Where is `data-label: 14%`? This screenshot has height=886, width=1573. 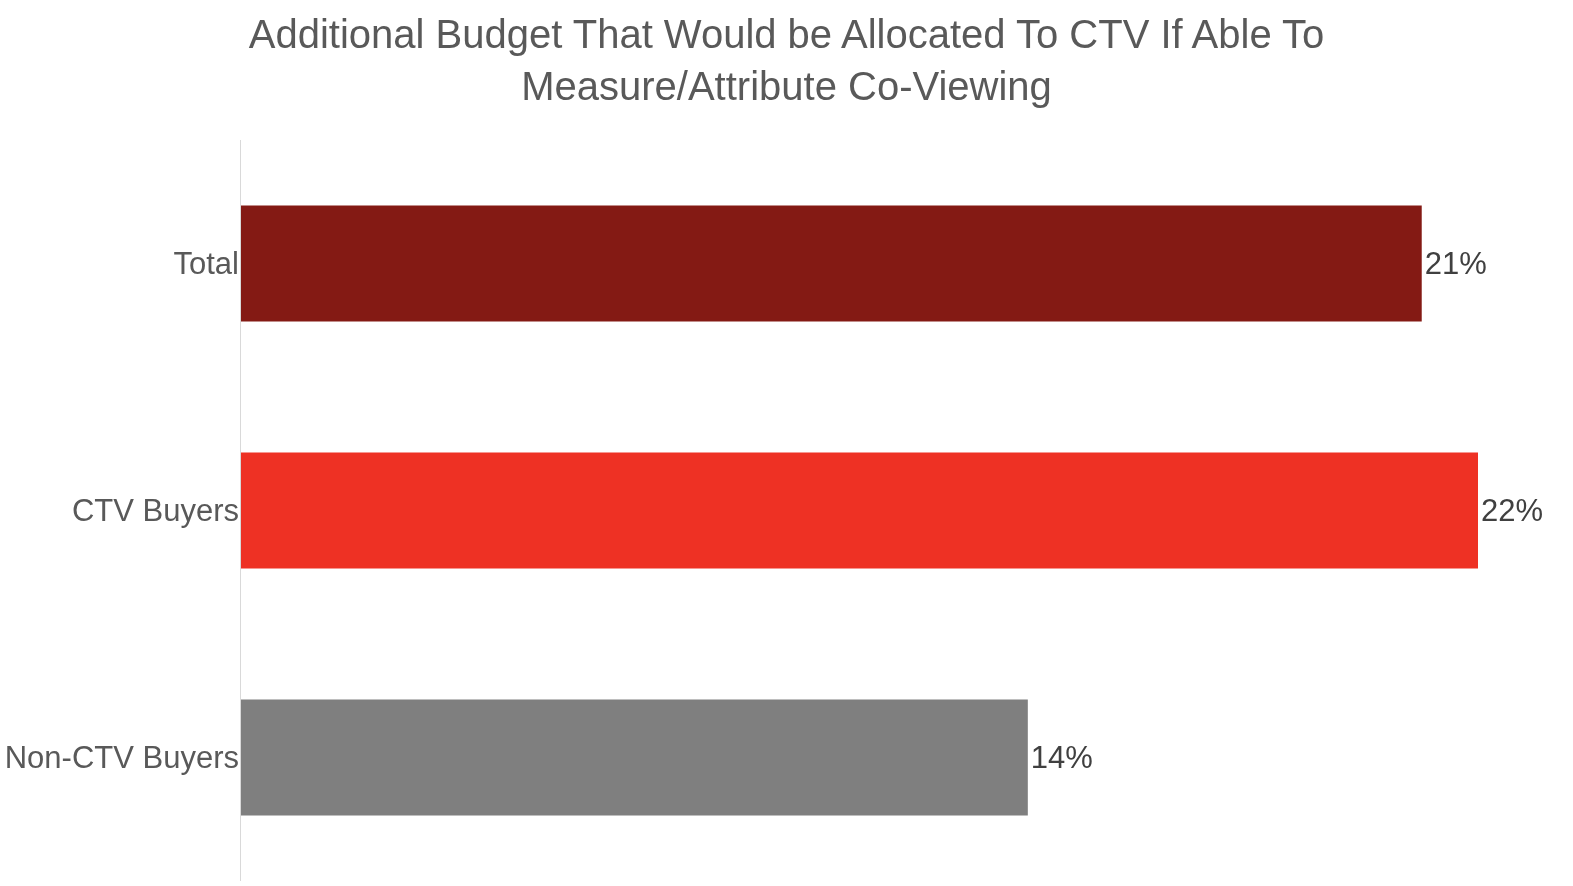 data-label: 14% is located at coordinates (1061, 758).